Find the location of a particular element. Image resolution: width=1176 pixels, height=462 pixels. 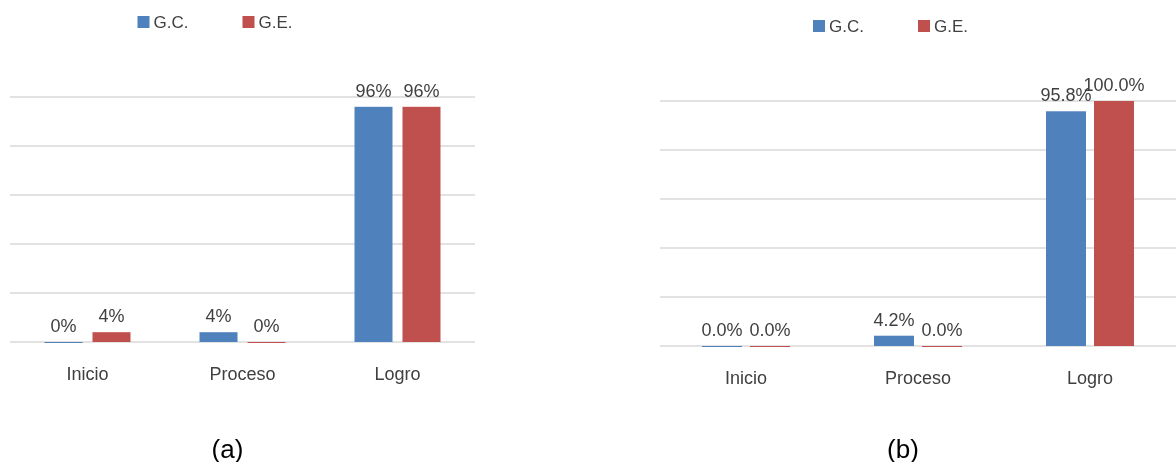

data-label: 4.2% is located at coordinates (894, 319).